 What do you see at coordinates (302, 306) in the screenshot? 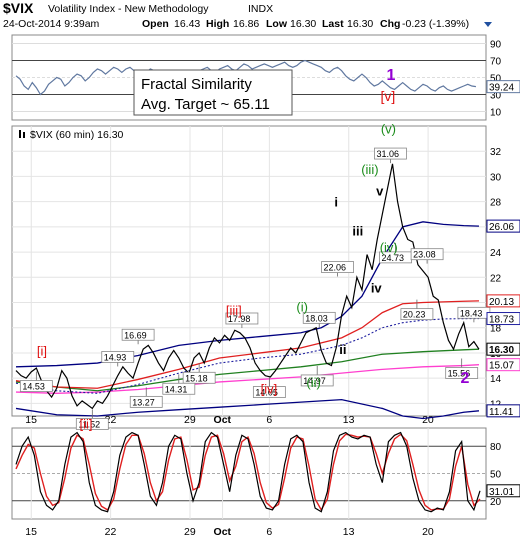
I see `wave-label: (i)` at bounding box center [302, 306].